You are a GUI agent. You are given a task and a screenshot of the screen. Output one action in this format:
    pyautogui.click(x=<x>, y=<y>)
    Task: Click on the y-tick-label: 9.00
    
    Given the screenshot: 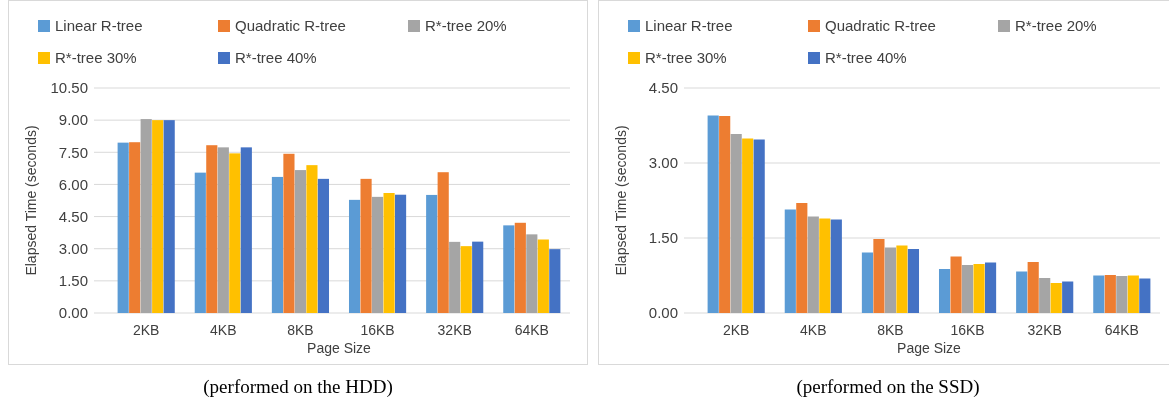 What is the action you would take?
    pyautogui.click(x=73, y=120)
    